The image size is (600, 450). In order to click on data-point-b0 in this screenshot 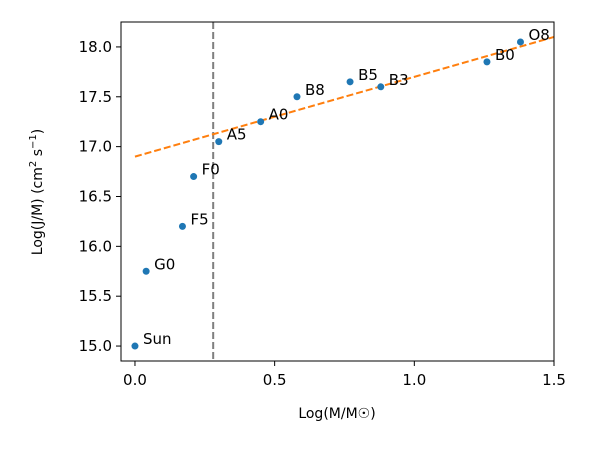, I will do `click(487, 62)`.